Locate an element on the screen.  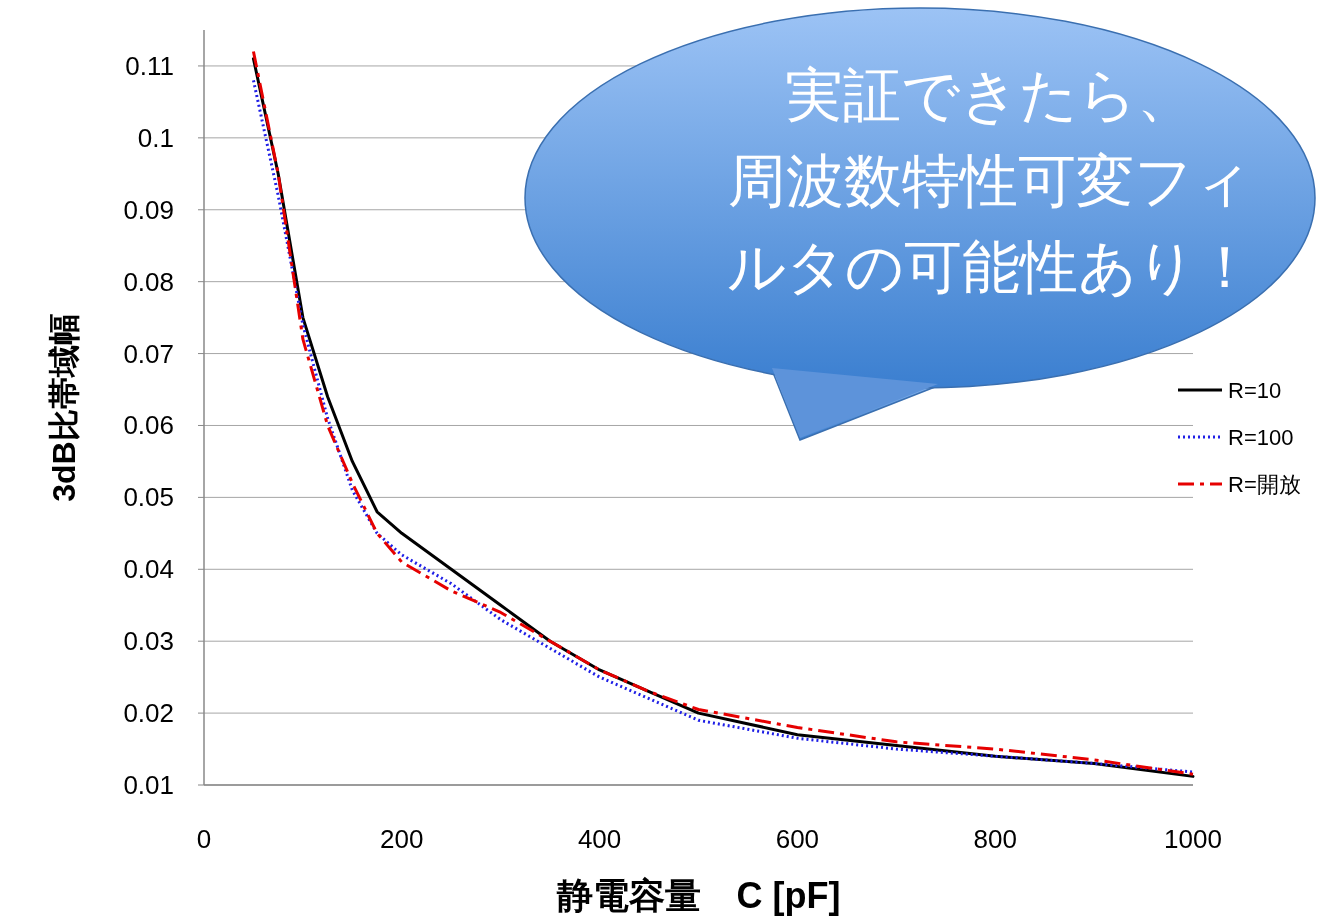
annotation: 実証できたら、周波数特性可変フィルタの可能性あり！ is located at coordinates (990, 180).